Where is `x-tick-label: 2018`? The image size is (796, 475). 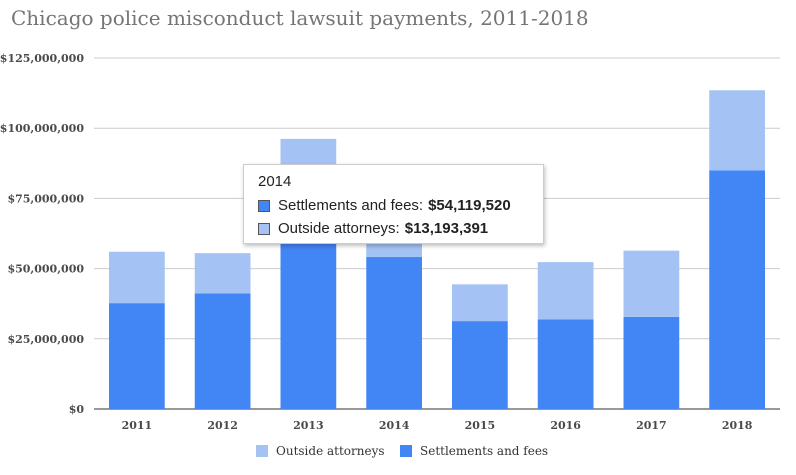 x-tick-label: 2018 is located at coordinates (737, 425).